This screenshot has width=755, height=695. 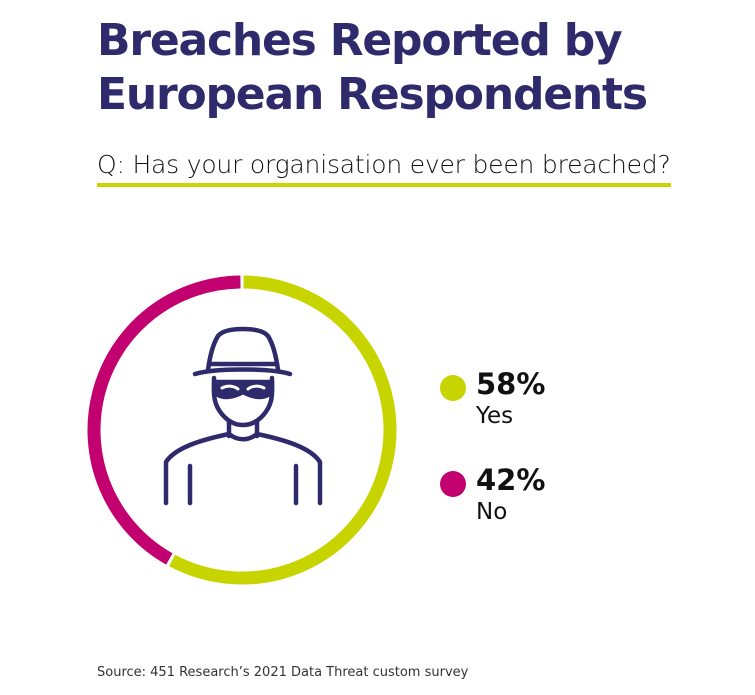 I want to click on legend-label-no: No, so click(x=492, y=512).